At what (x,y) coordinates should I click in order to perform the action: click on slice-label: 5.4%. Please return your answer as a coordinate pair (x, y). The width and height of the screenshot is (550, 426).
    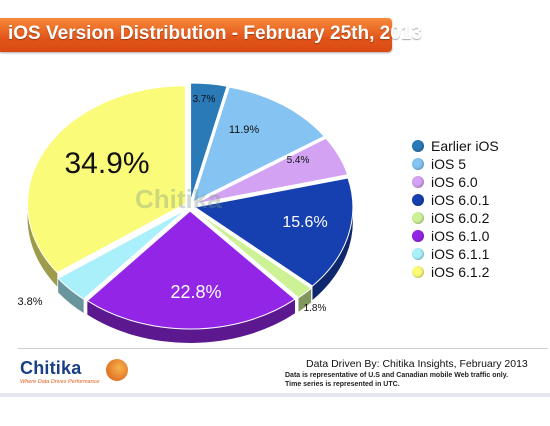
    Looking at the image, I should click on (298, 160).